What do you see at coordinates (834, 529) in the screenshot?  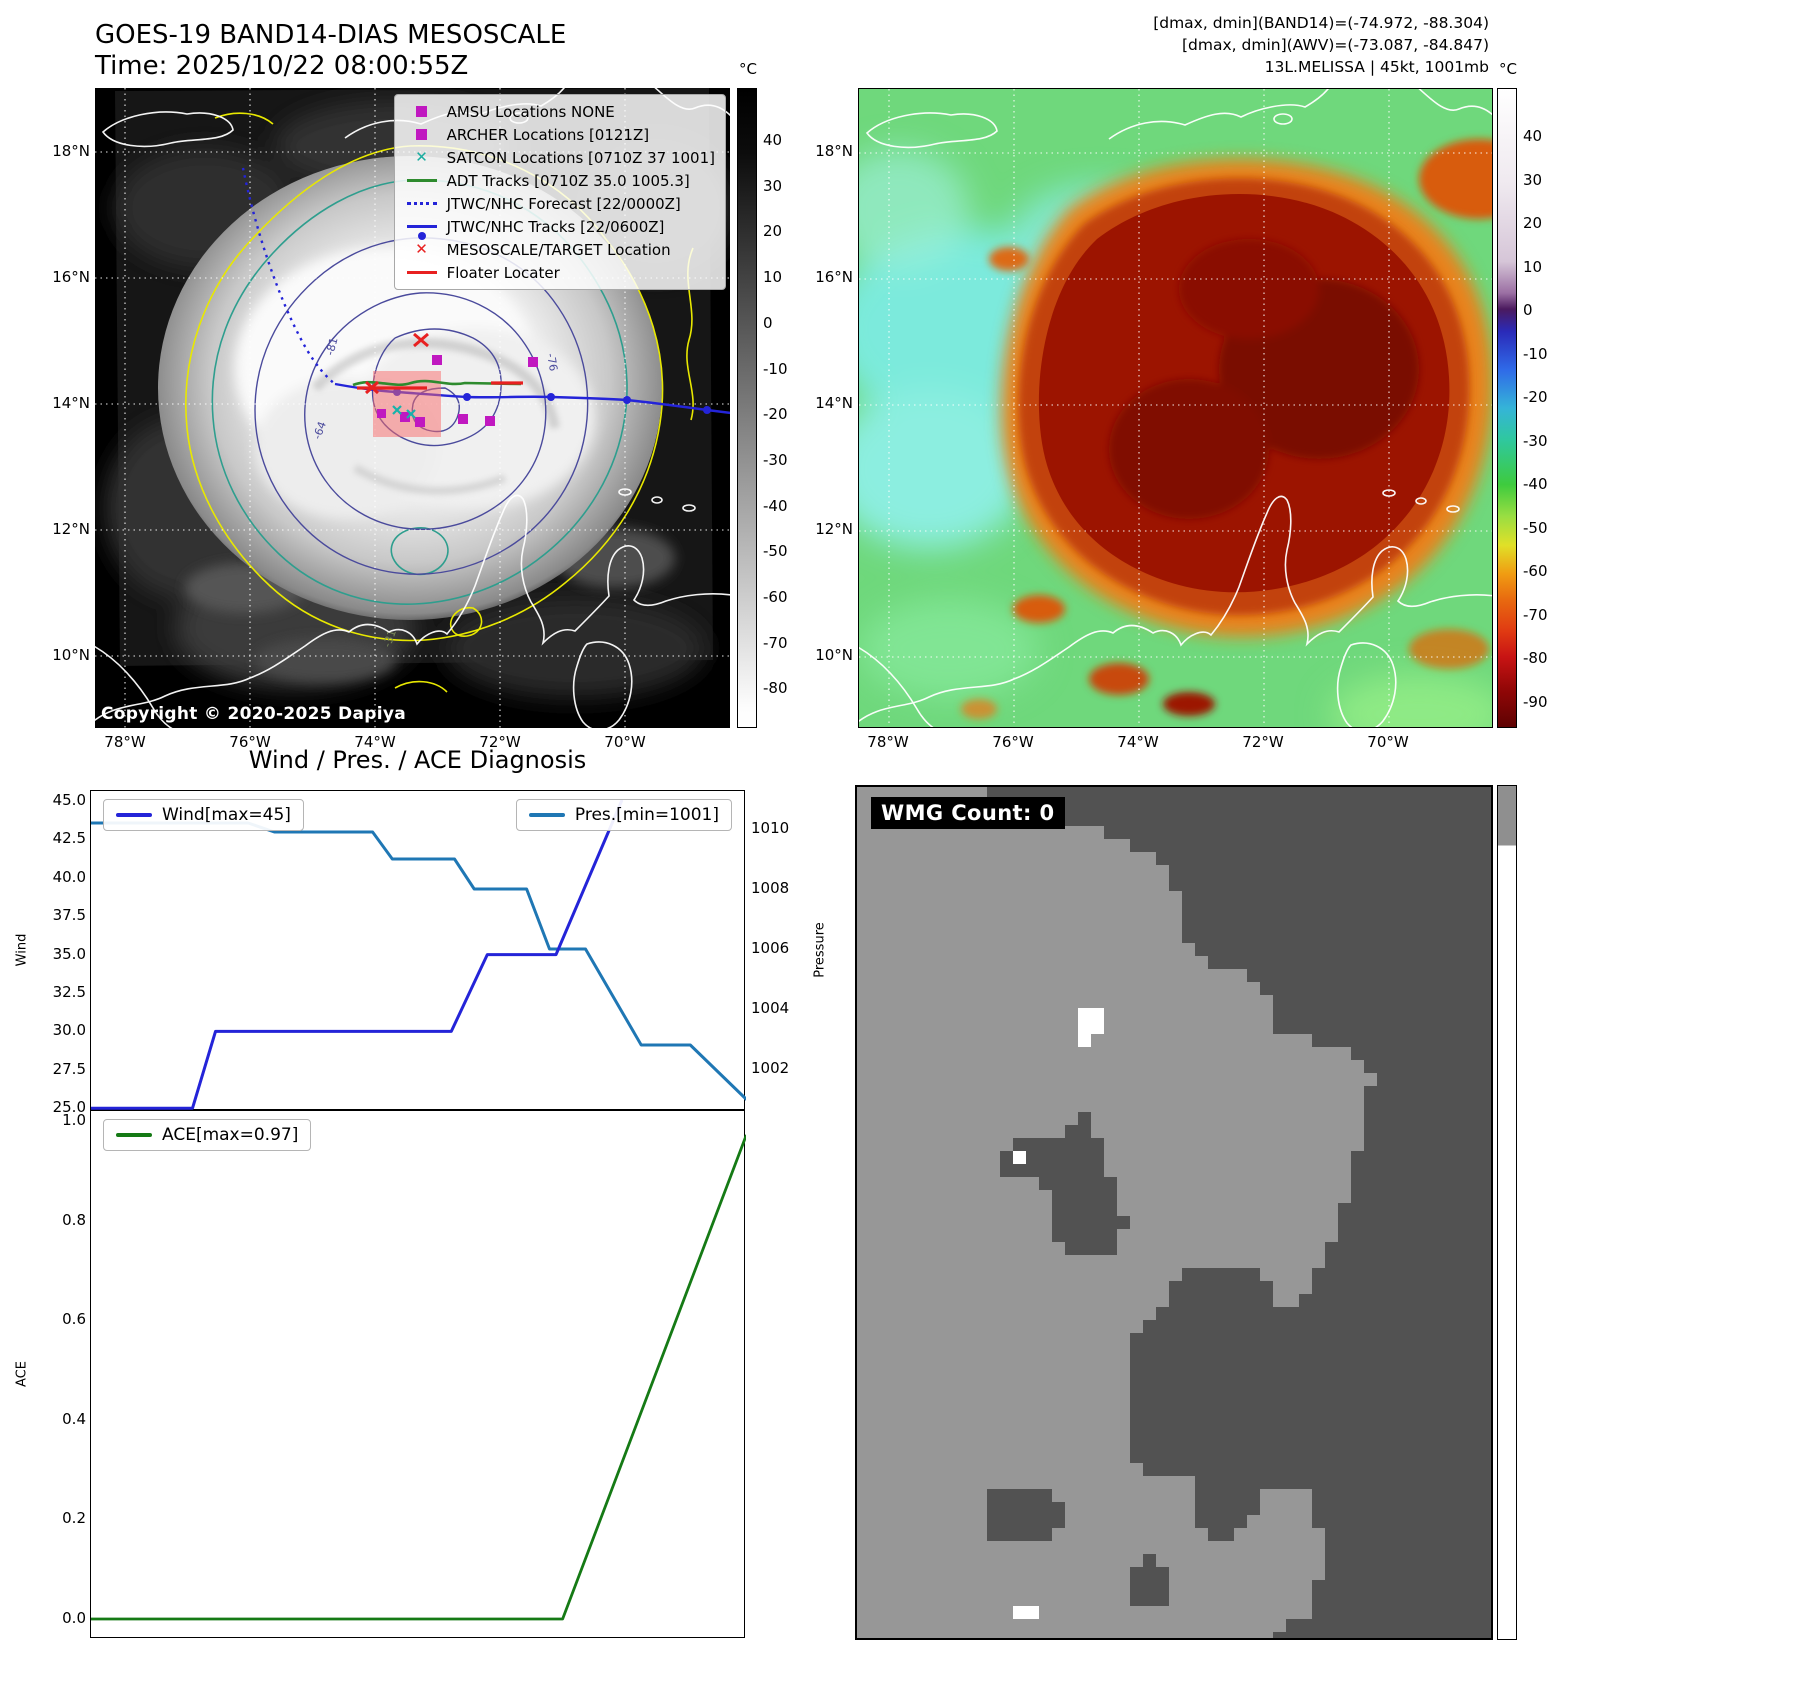 I see `lat-tick-label: 12°N` at bounding box center [834, 529].